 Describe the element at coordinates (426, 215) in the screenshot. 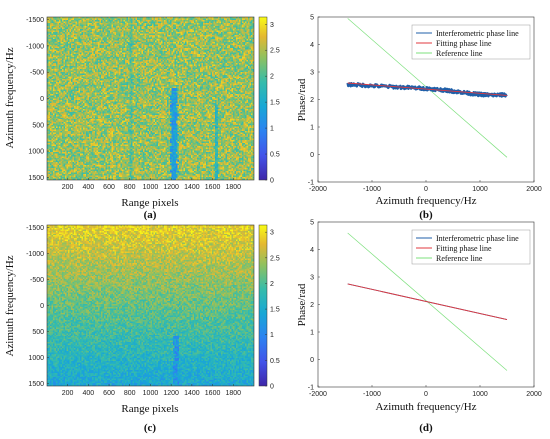

I see `caption-b: (b)` at that location.